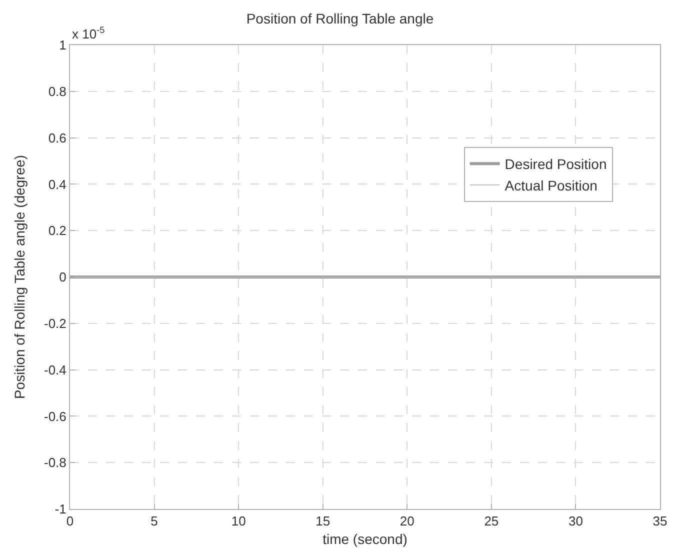  What do you see at coordinates (57, 138) in the screenshot?
I see `y-tick-label: 0.6` at bounding box center [57, 138].